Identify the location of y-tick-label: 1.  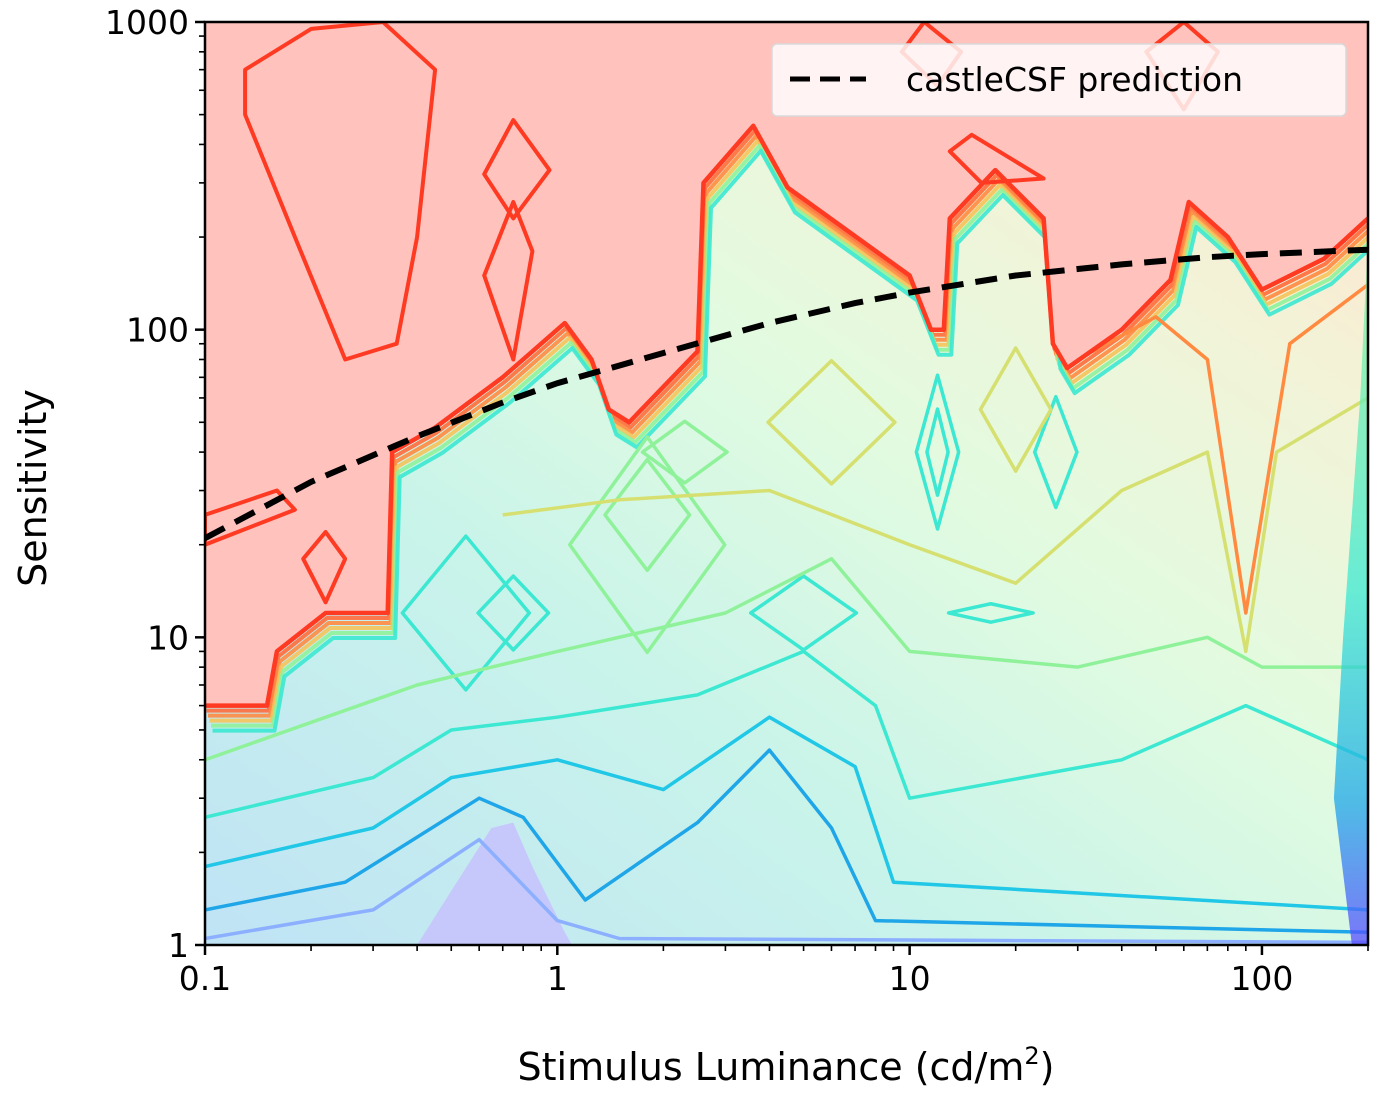
(178, 945).